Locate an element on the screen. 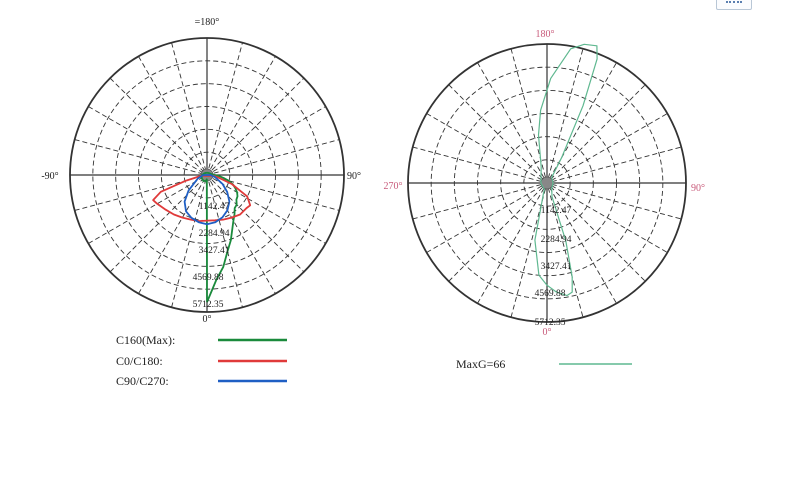 Image resolution: width=800 pixels, height=480 pixels. legend-label: C90/C270: is located at coordinates (142, 381).